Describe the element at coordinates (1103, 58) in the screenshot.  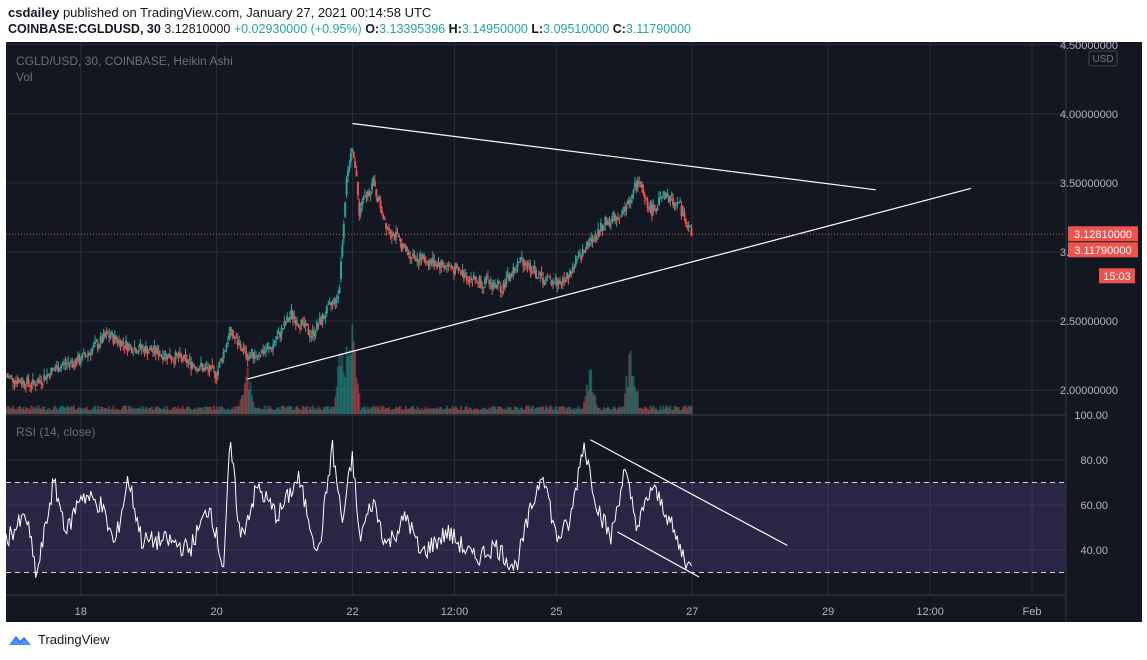
I see `currency-badge` at that location.